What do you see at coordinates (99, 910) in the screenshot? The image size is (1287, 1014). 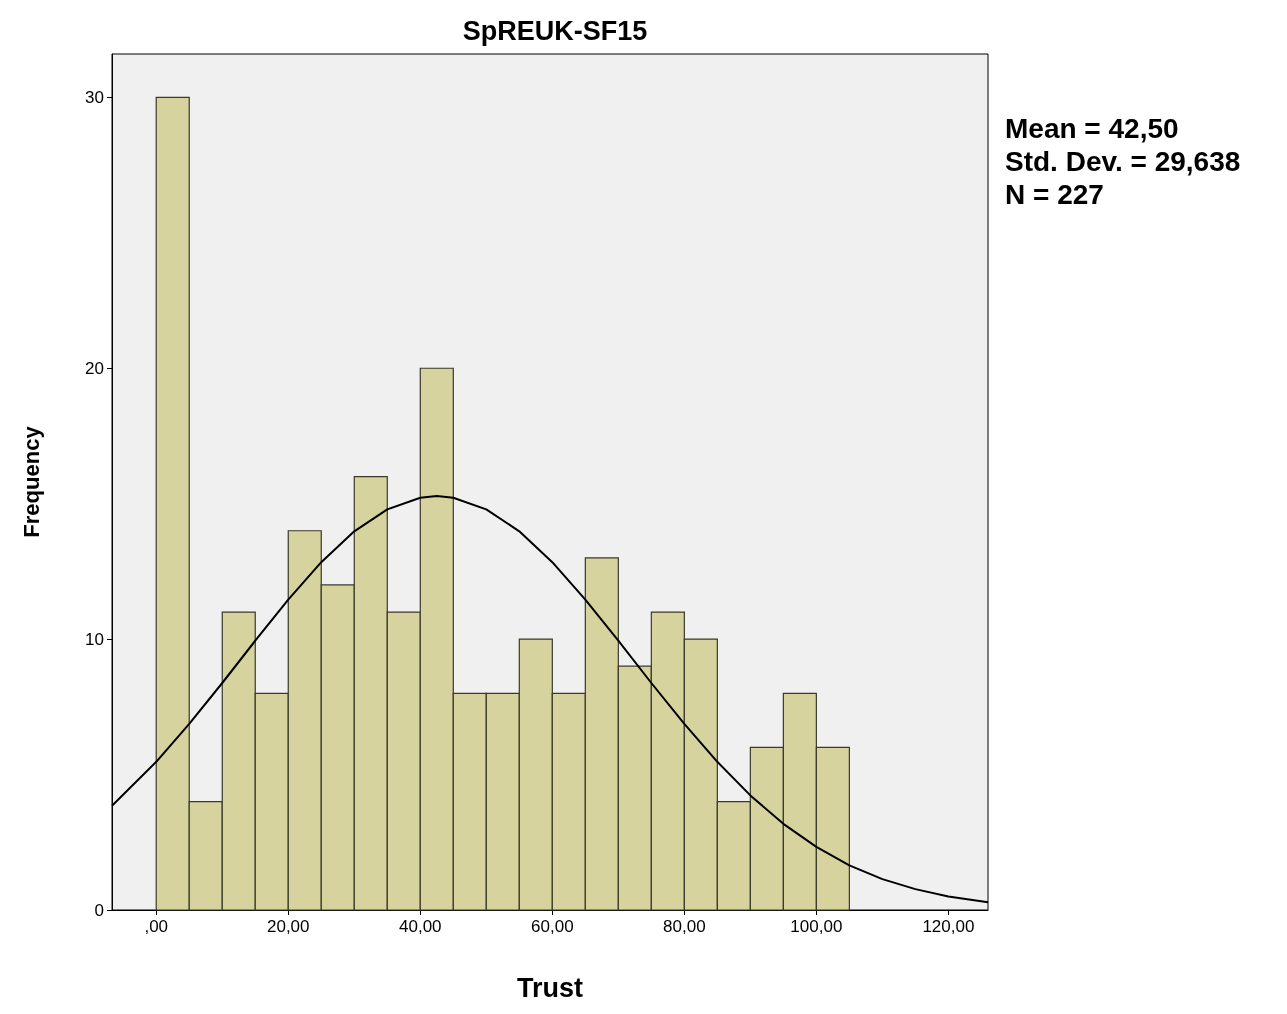 I see `y-tick-label: 0` at bounding box center [99, 910].